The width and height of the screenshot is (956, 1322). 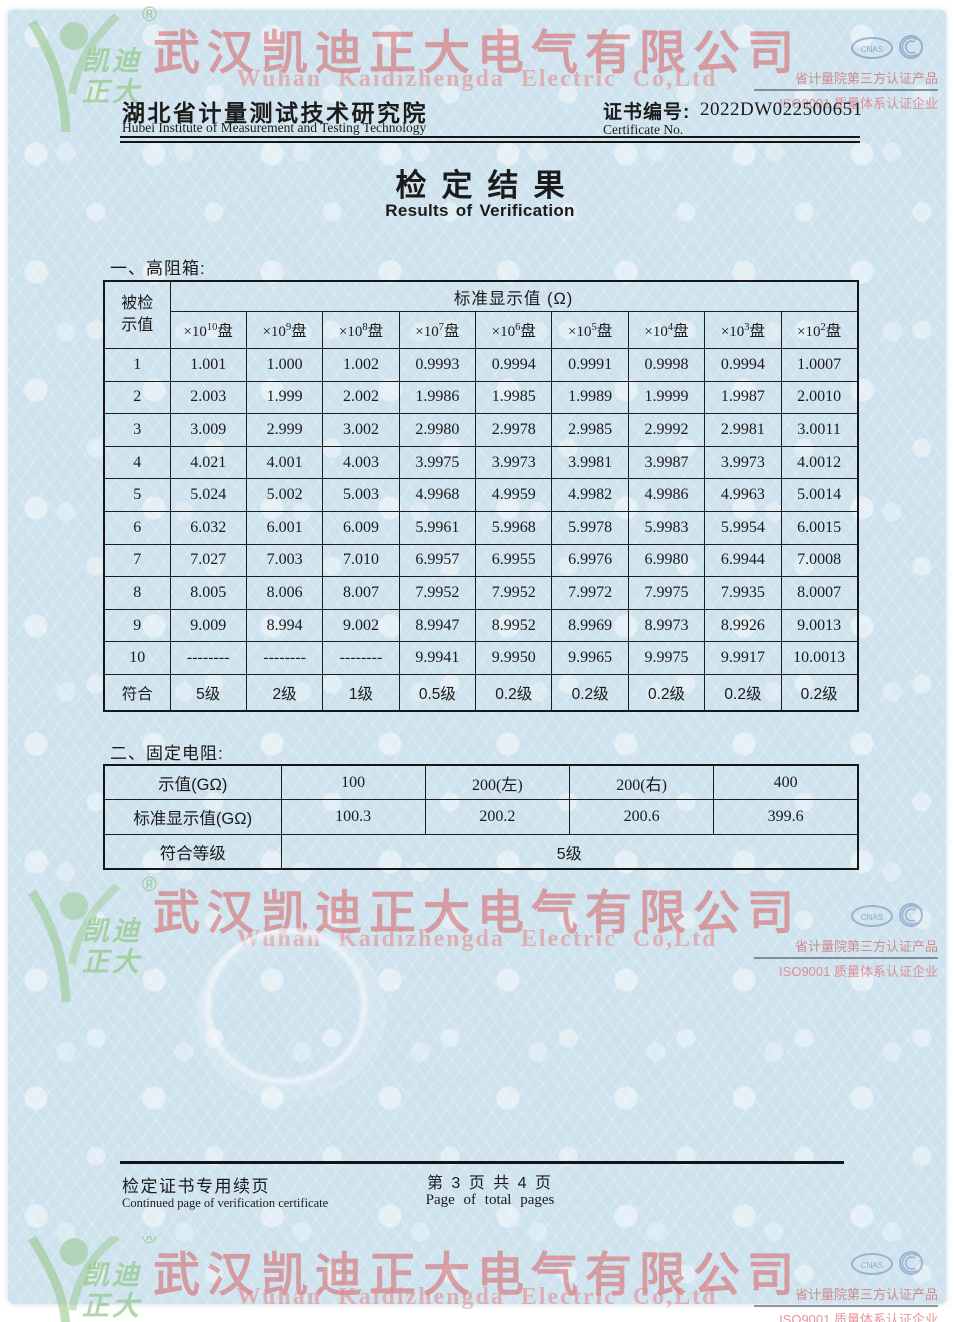 What do you see at coordinates (137, 314) in the screenshot?
I see `stub-header: 被检 示值` at bounding box center [137, 314].